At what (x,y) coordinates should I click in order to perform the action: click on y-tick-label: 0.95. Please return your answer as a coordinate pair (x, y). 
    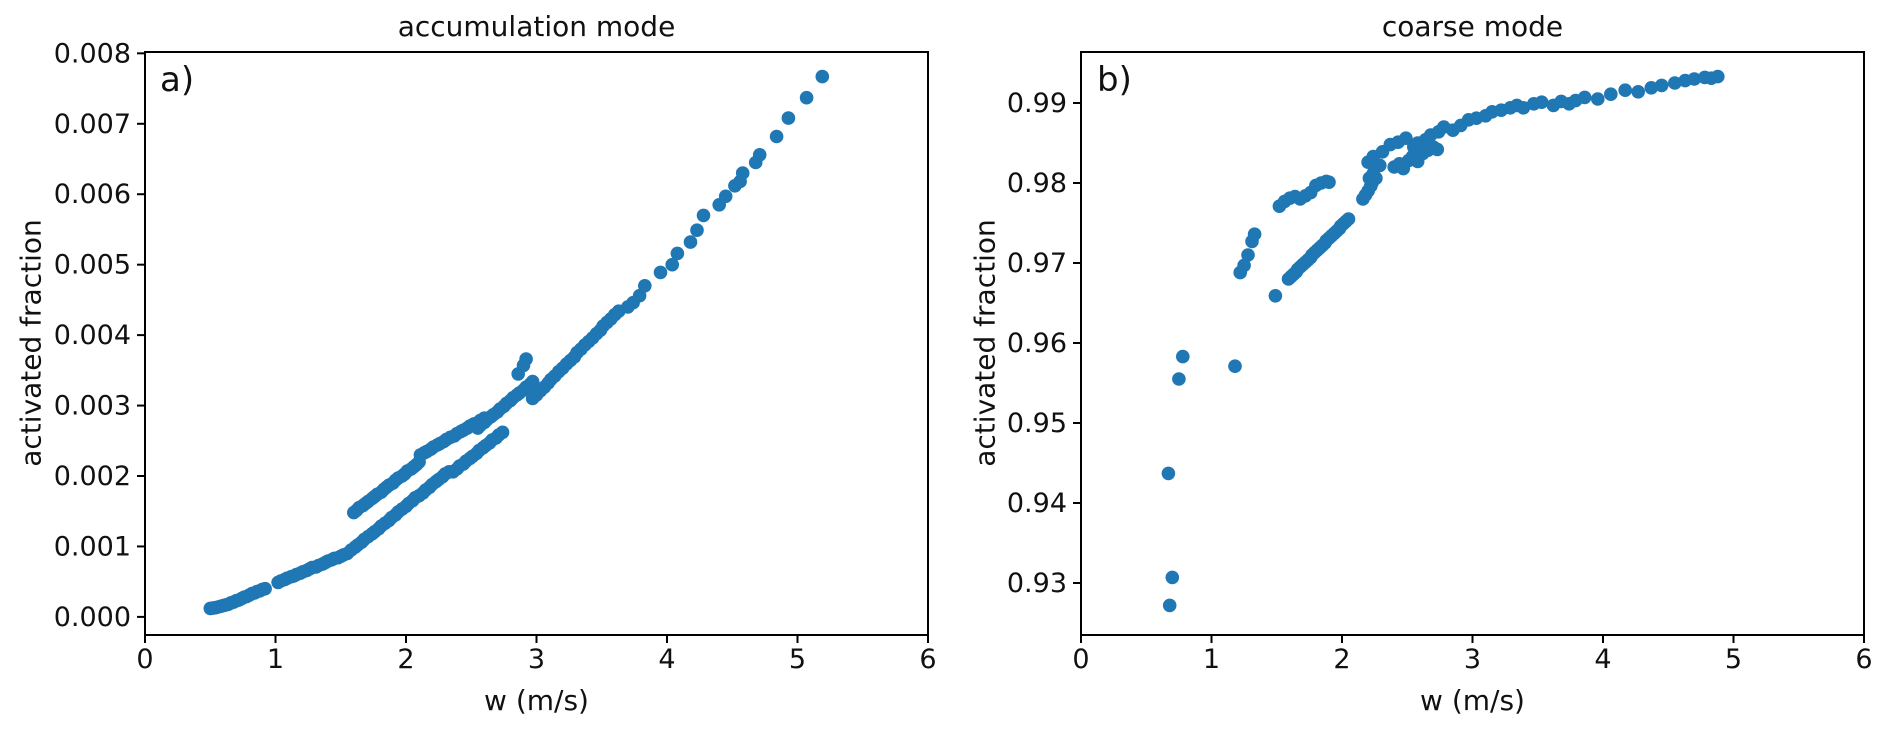
    Looking at the image, I should click on (1037, 423).